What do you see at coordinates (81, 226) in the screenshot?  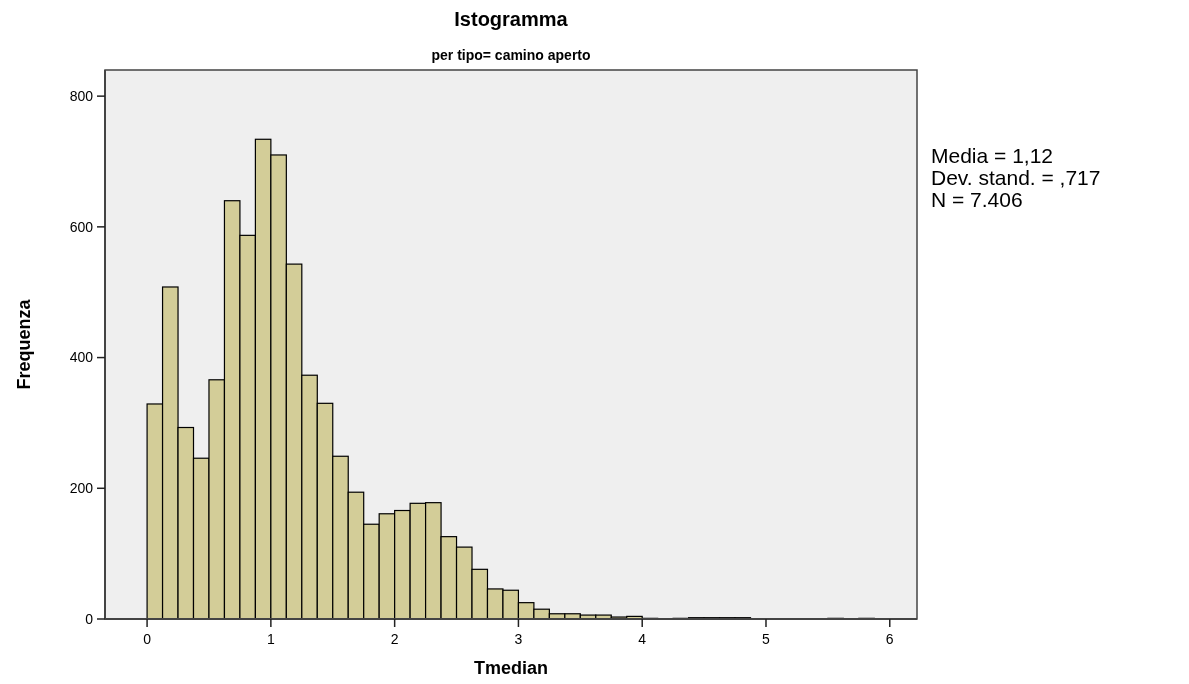 I see `y-tick-label: 600` at bounding box center [81, 226].